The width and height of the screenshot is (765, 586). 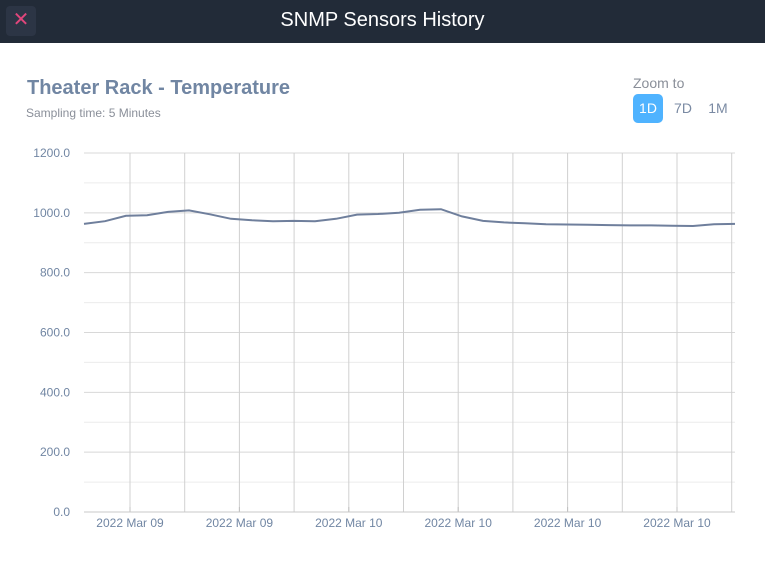 I want to click on close-button: ✕, so click(x=21, y=21).